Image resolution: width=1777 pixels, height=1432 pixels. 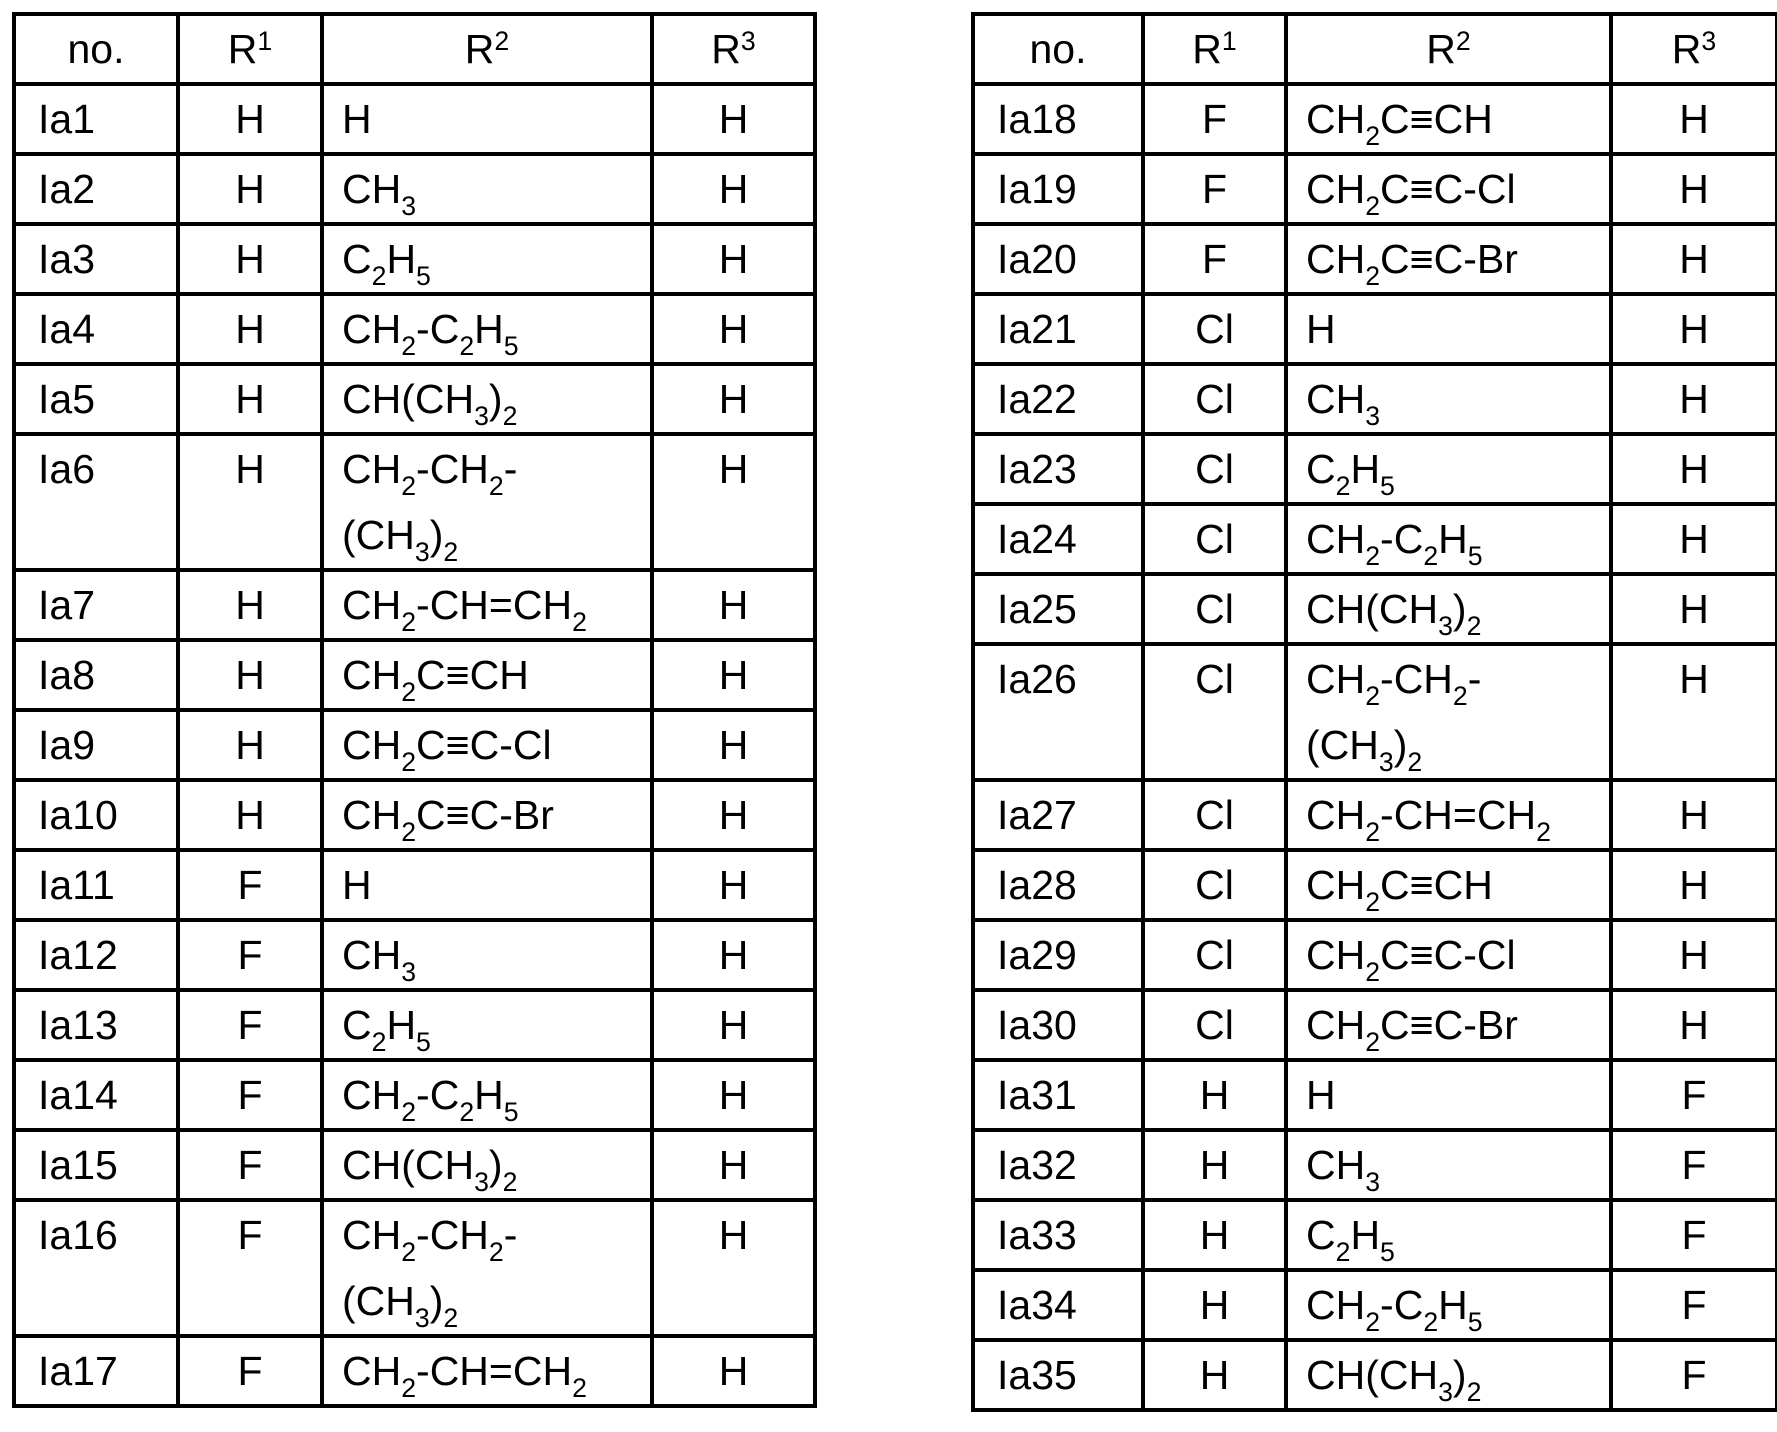 I want to click on table-row: Ia2 H CH3 H, so click(x=414, y=189).